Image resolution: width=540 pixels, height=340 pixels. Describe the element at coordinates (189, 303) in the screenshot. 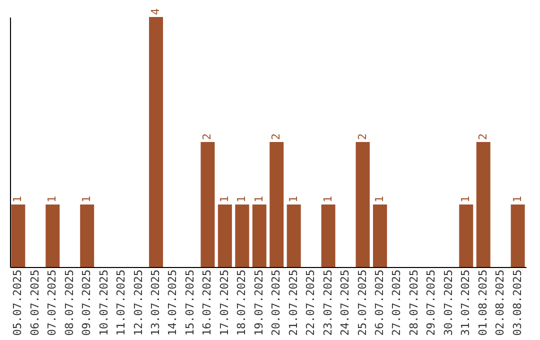

I see `x-tick-label: 15.07.2025` at that location.